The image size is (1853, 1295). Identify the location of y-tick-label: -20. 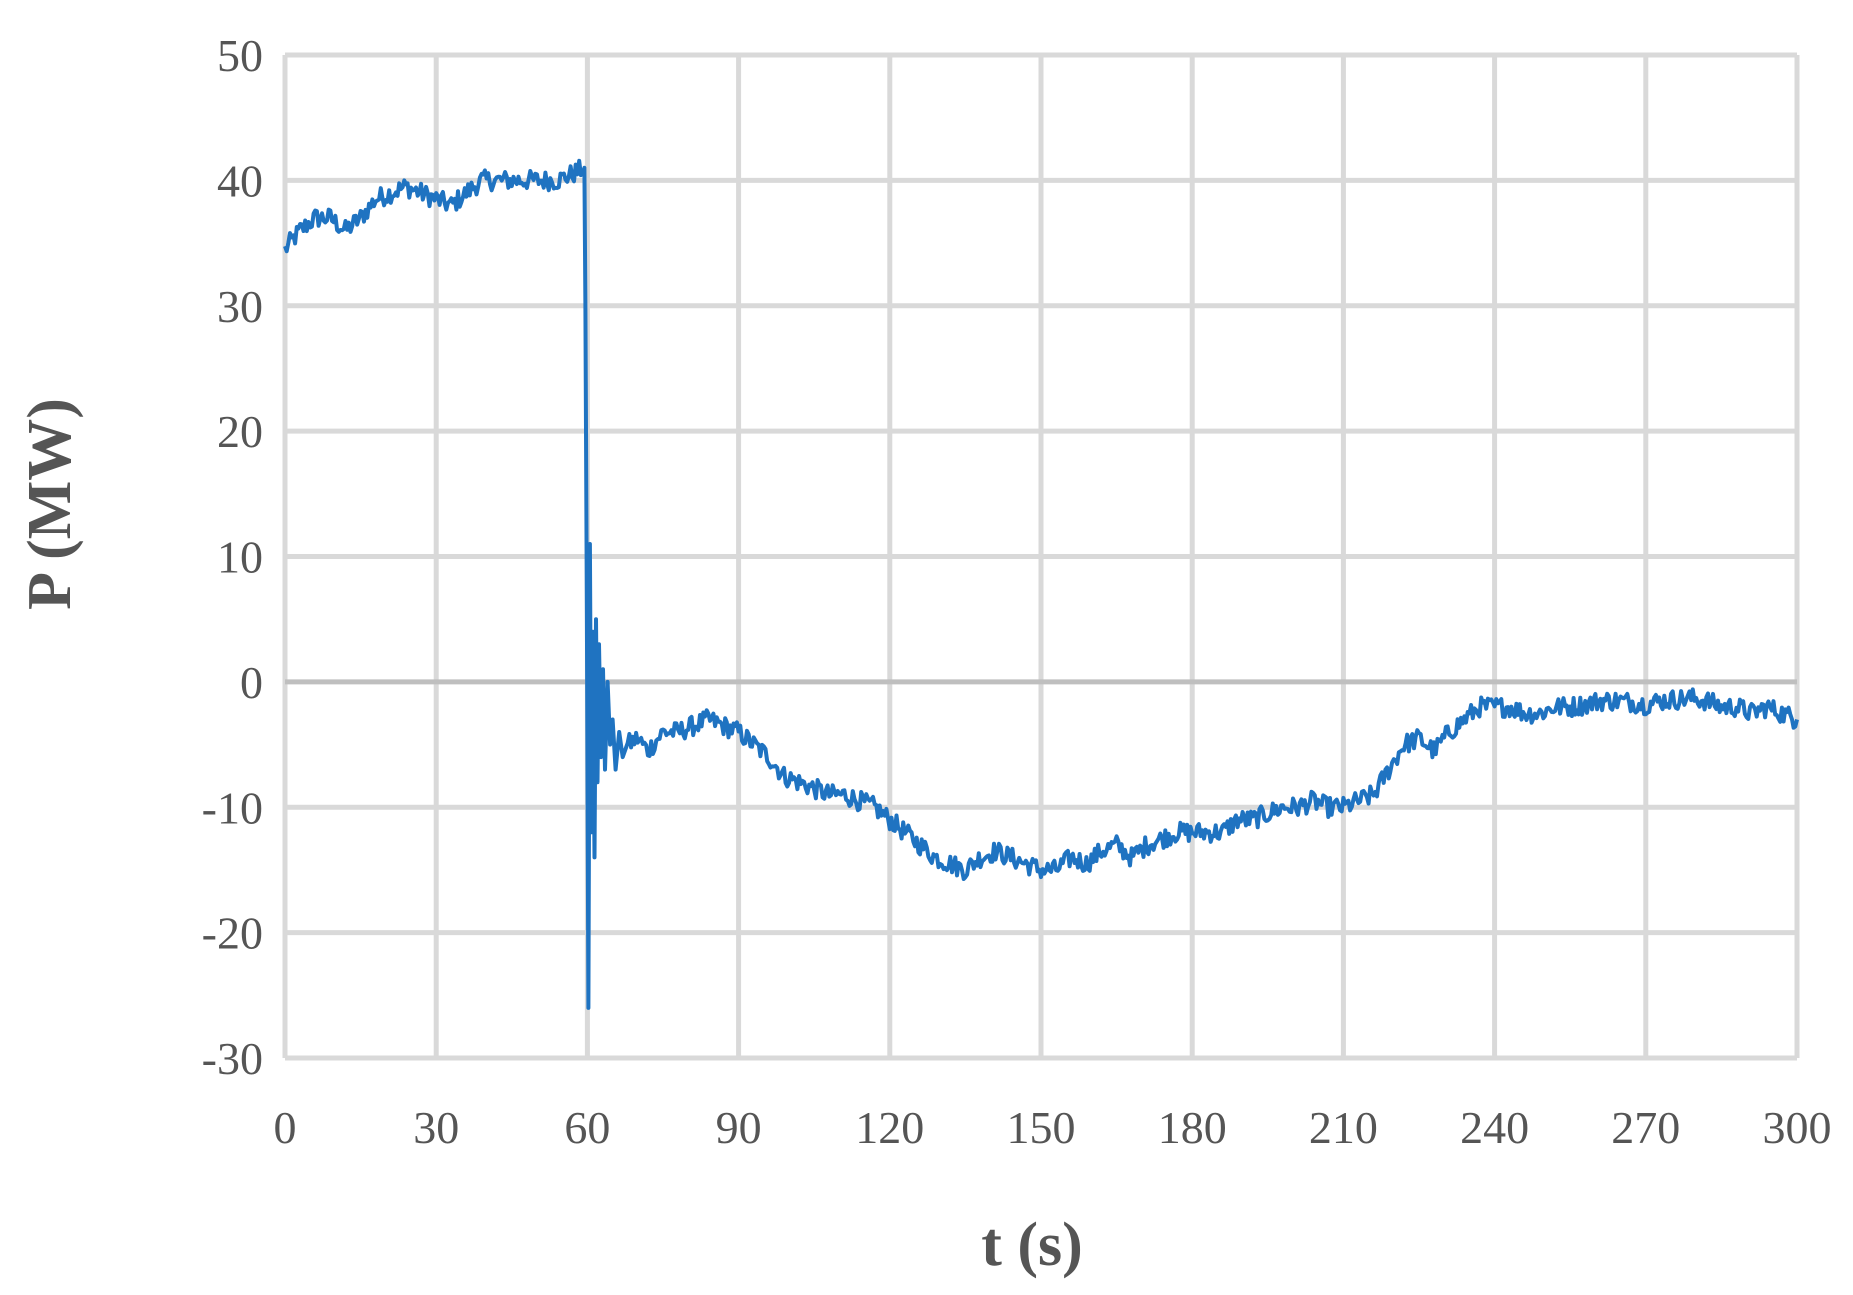
(232, 933).